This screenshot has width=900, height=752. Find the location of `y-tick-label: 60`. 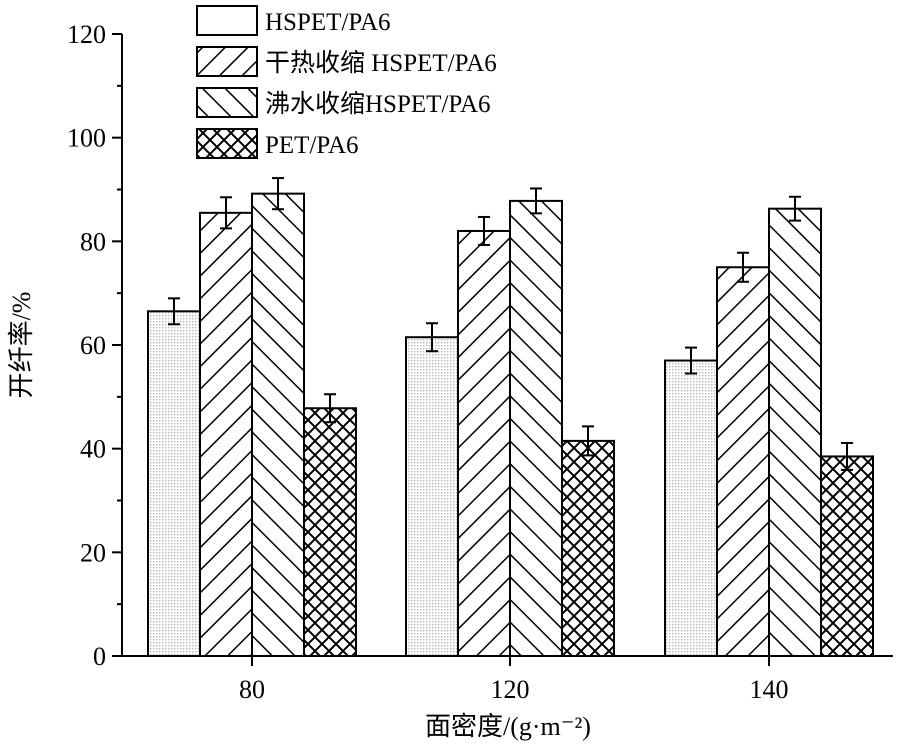

y-tick-label: 60 is located at coordinates (93, 345).